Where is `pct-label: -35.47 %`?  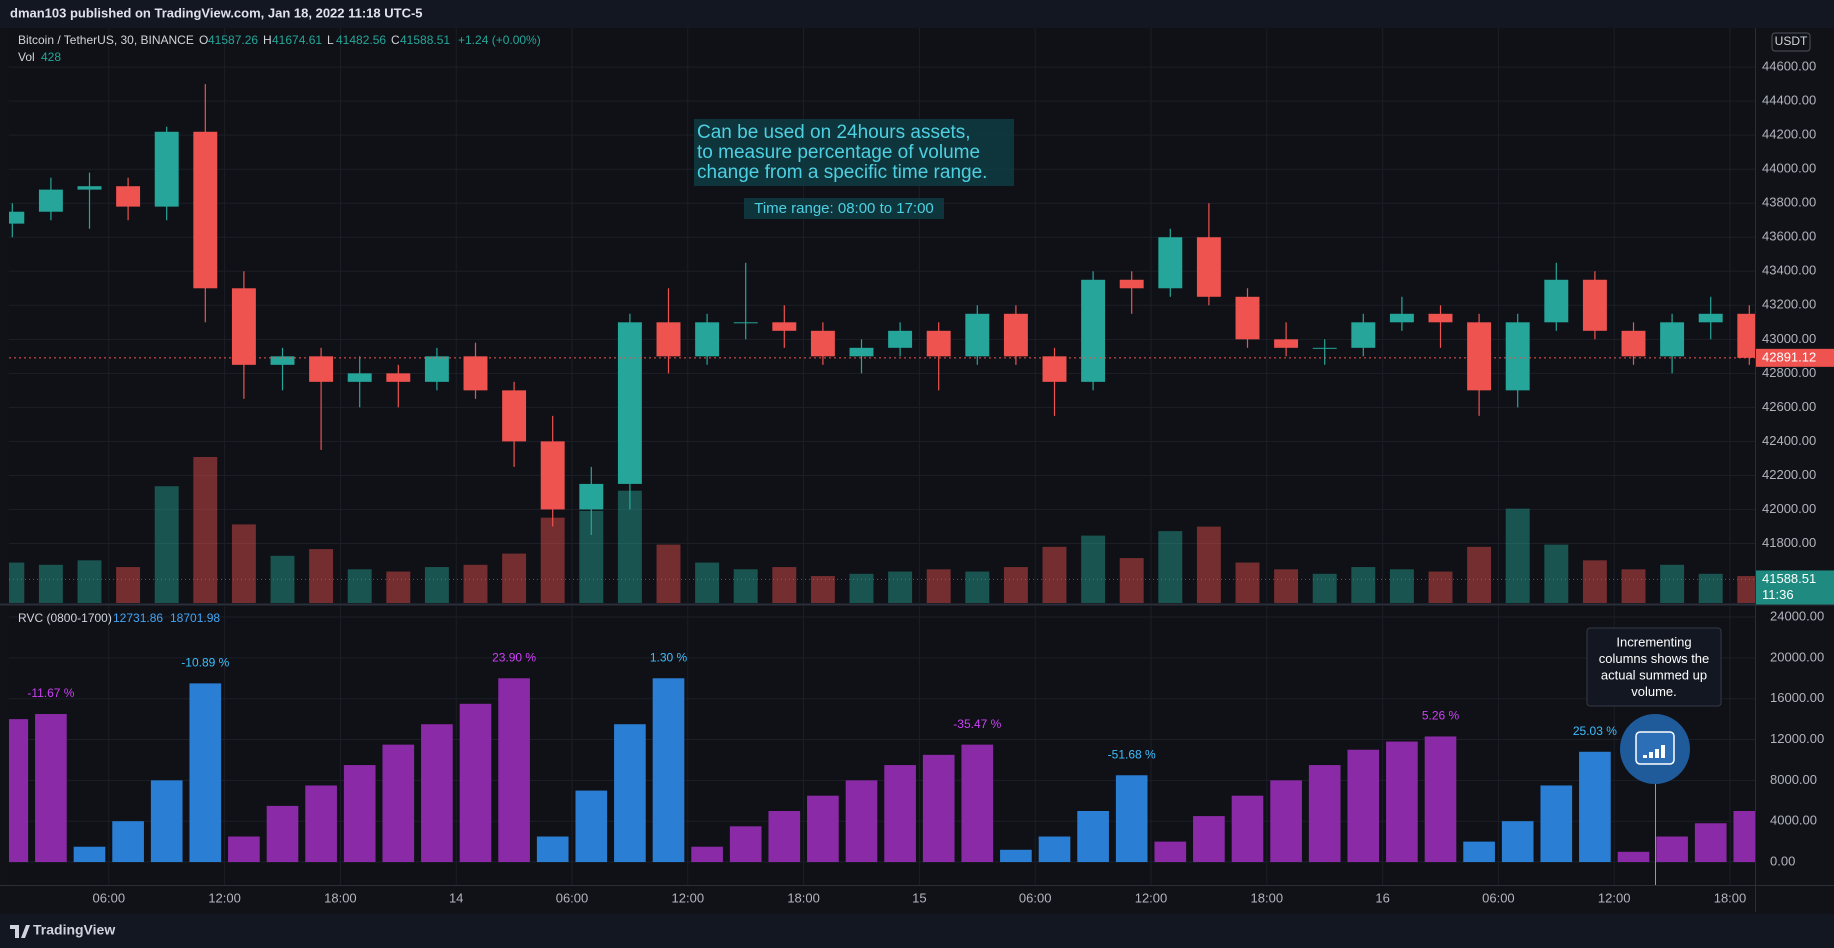
pct-label: -35.47 % is located at coordinates (977, 724).